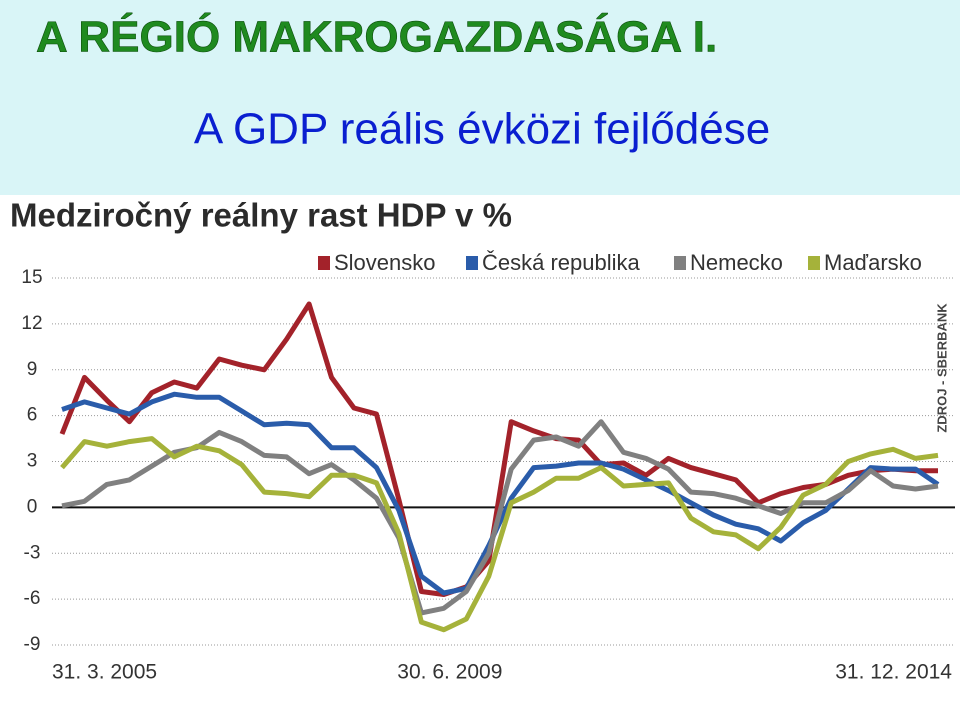 The height and width of the screenshot is (701, 960). Describe the element at coordinates (561, 262) in the screenshot. I see `legend-label: Česká republika` at that location.